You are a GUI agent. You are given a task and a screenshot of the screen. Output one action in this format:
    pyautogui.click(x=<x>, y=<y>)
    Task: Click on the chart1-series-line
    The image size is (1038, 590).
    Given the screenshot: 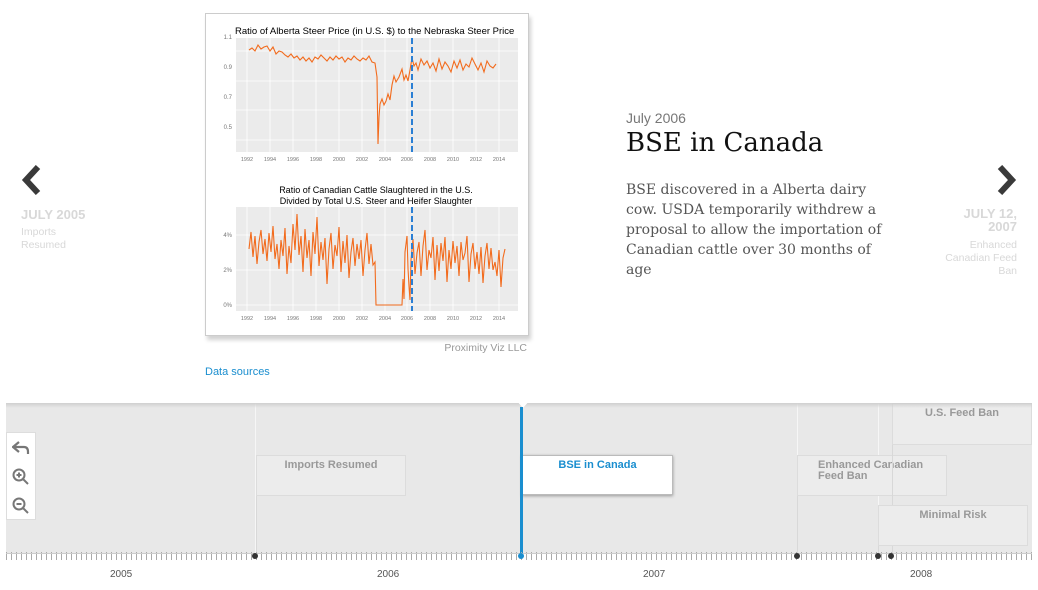 What is the action you would take?
    pyautogui.click(x=372, y=94)
    